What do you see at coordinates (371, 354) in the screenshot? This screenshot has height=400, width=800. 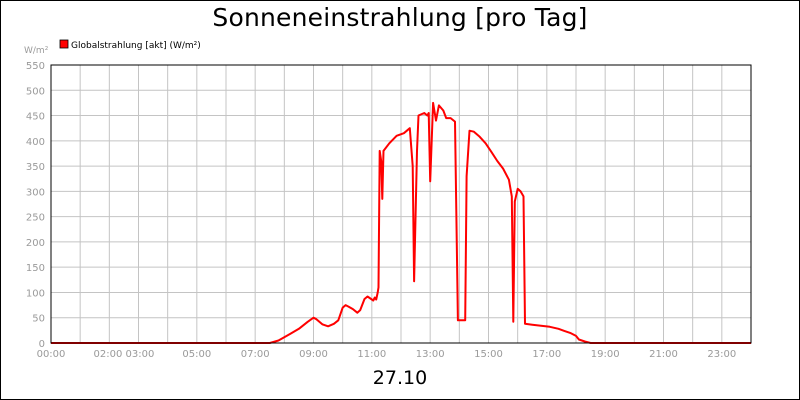 I see `x-tick-label: 11:00` at bounding box center [371, 354].